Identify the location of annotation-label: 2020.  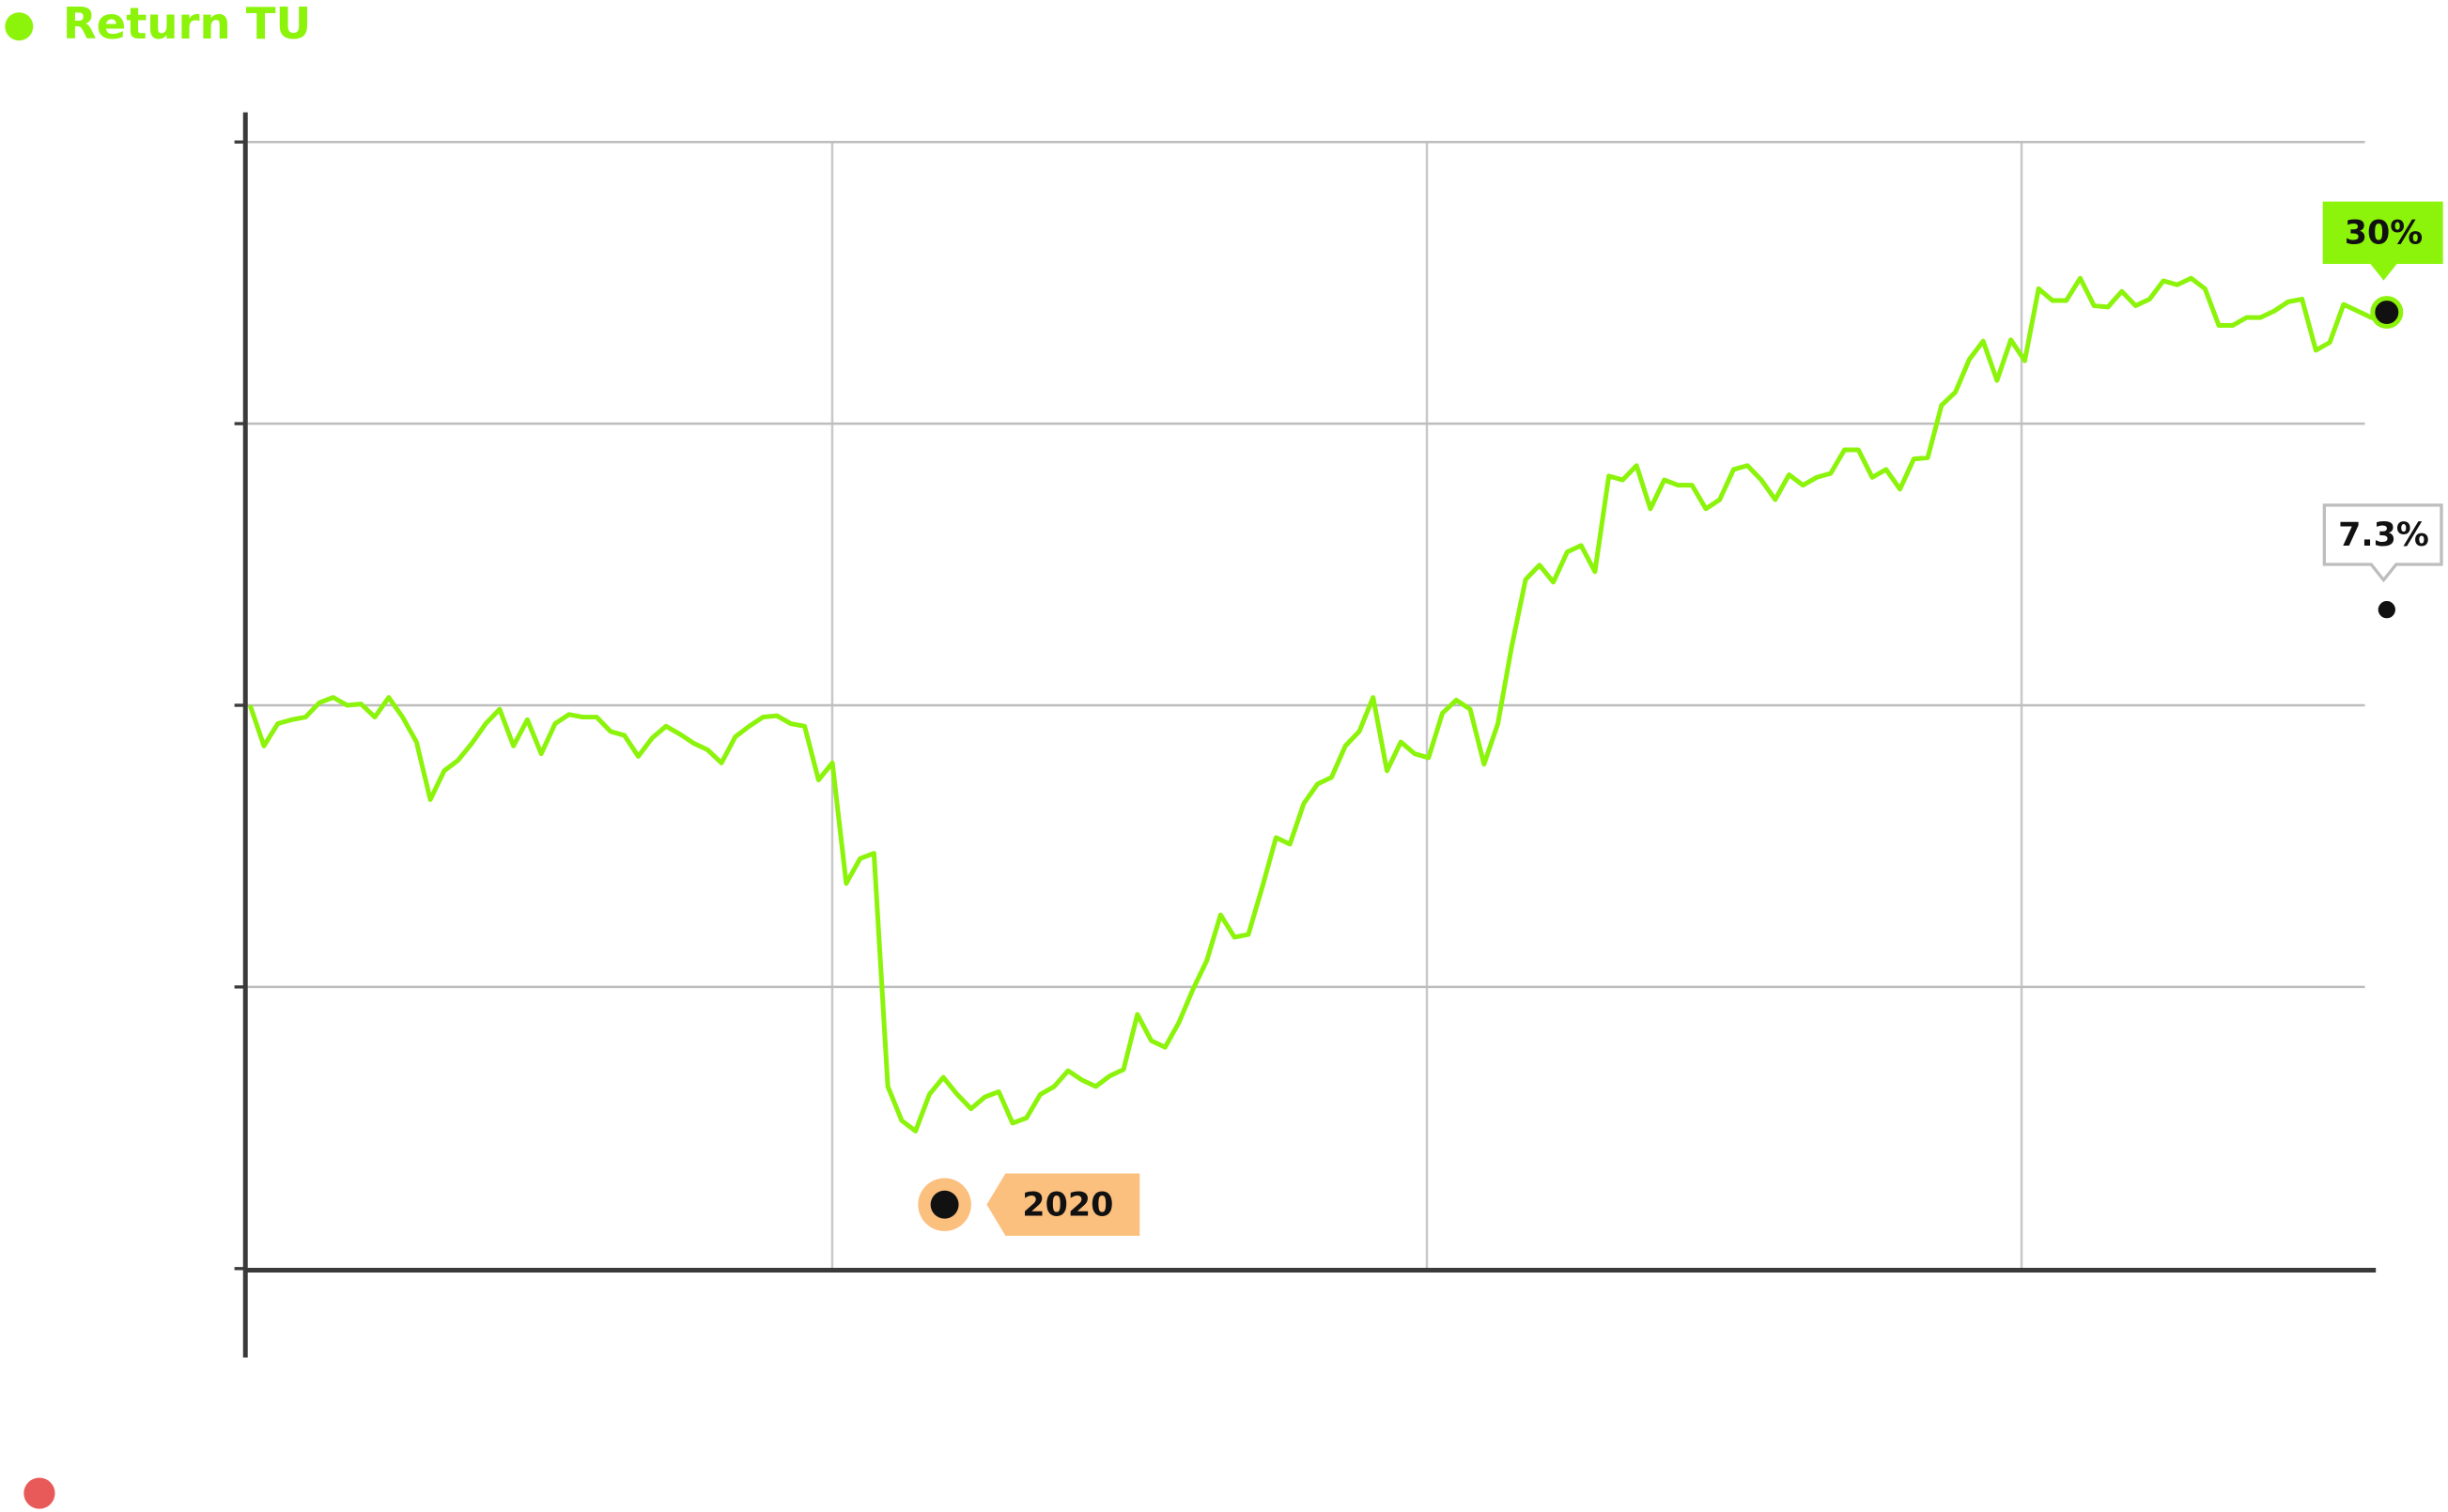
(1067, 1205).